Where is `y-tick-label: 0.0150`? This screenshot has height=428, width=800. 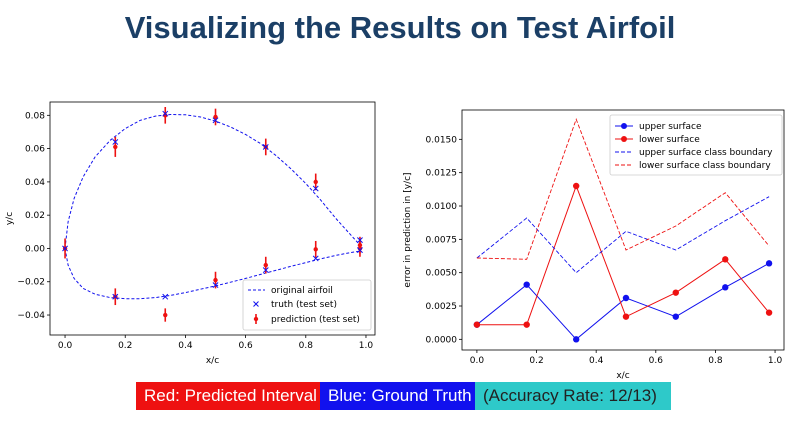
y-tick-label: 0.0150 is located at coordinates (442, 140).